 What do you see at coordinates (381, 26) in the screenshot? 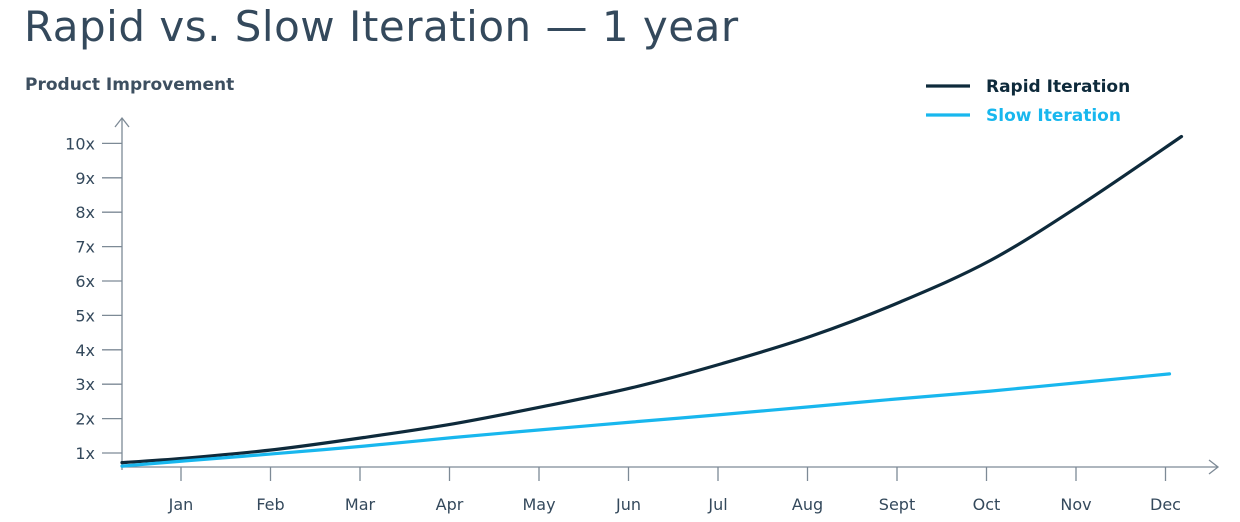
I see `chart-title: Rapid vs. Slow Iteration — 1 year` at bounding box center [381, 26].